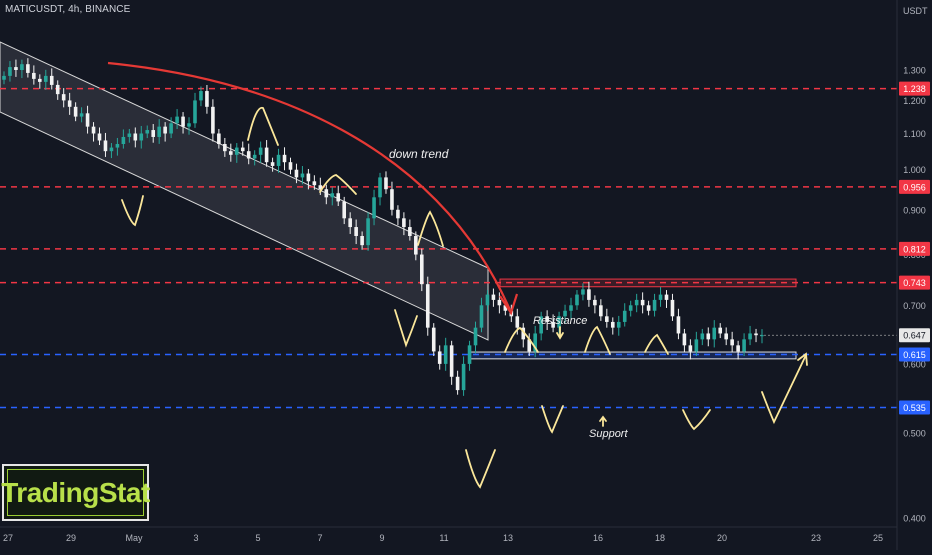  What do you see at coordinates (722, 538) in the screenshot?
I see `time-tick-20: 20` at bounding box center [722, 538].